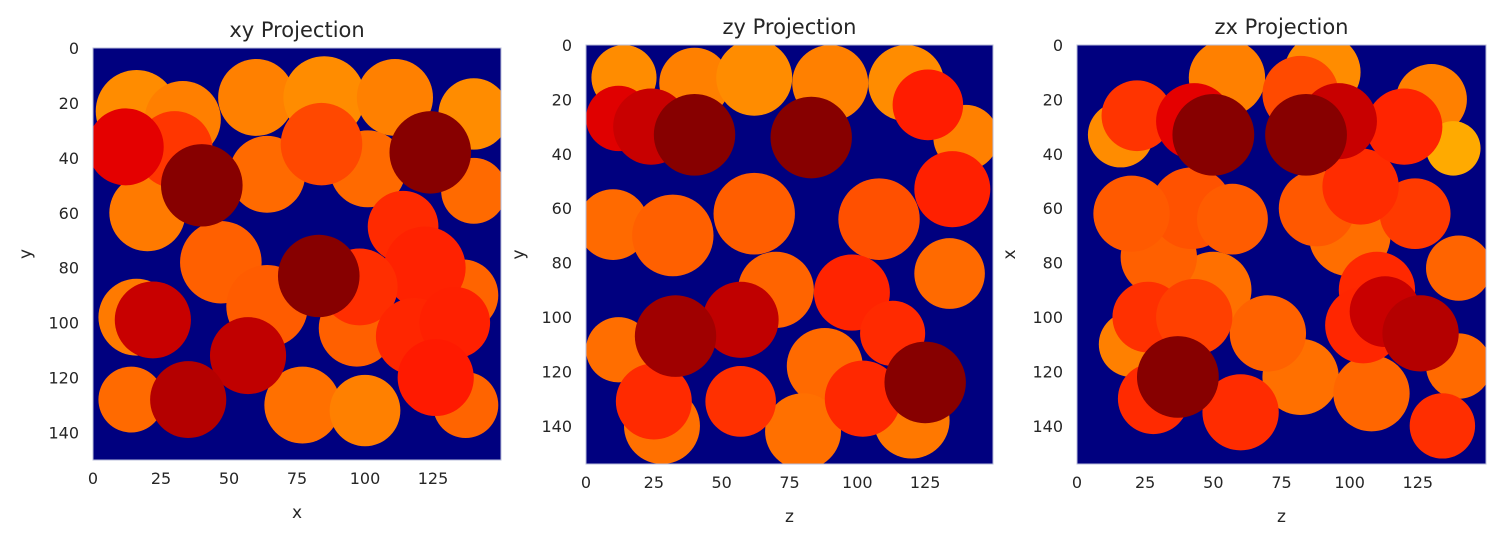  What do you see at coordinates (296, 30) in the screenshot?
I see `chart-title: xy Projection` at bounding box center [296, 30].